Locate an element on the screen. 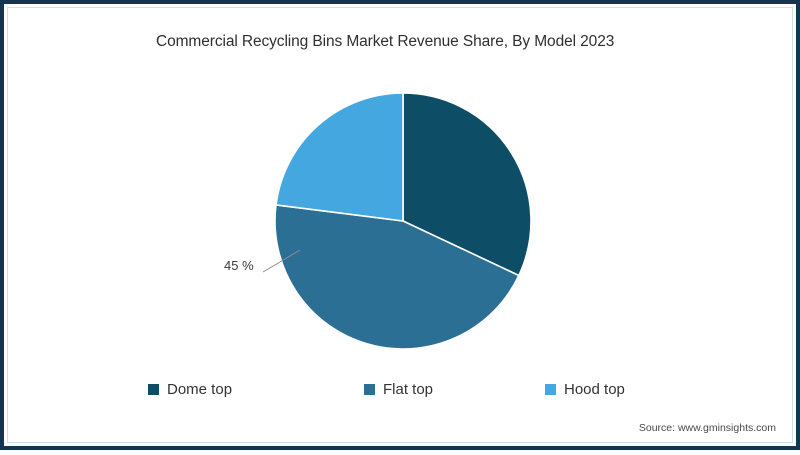  legend-item-dome-top: Dome top is located at coordinates (190, 389).